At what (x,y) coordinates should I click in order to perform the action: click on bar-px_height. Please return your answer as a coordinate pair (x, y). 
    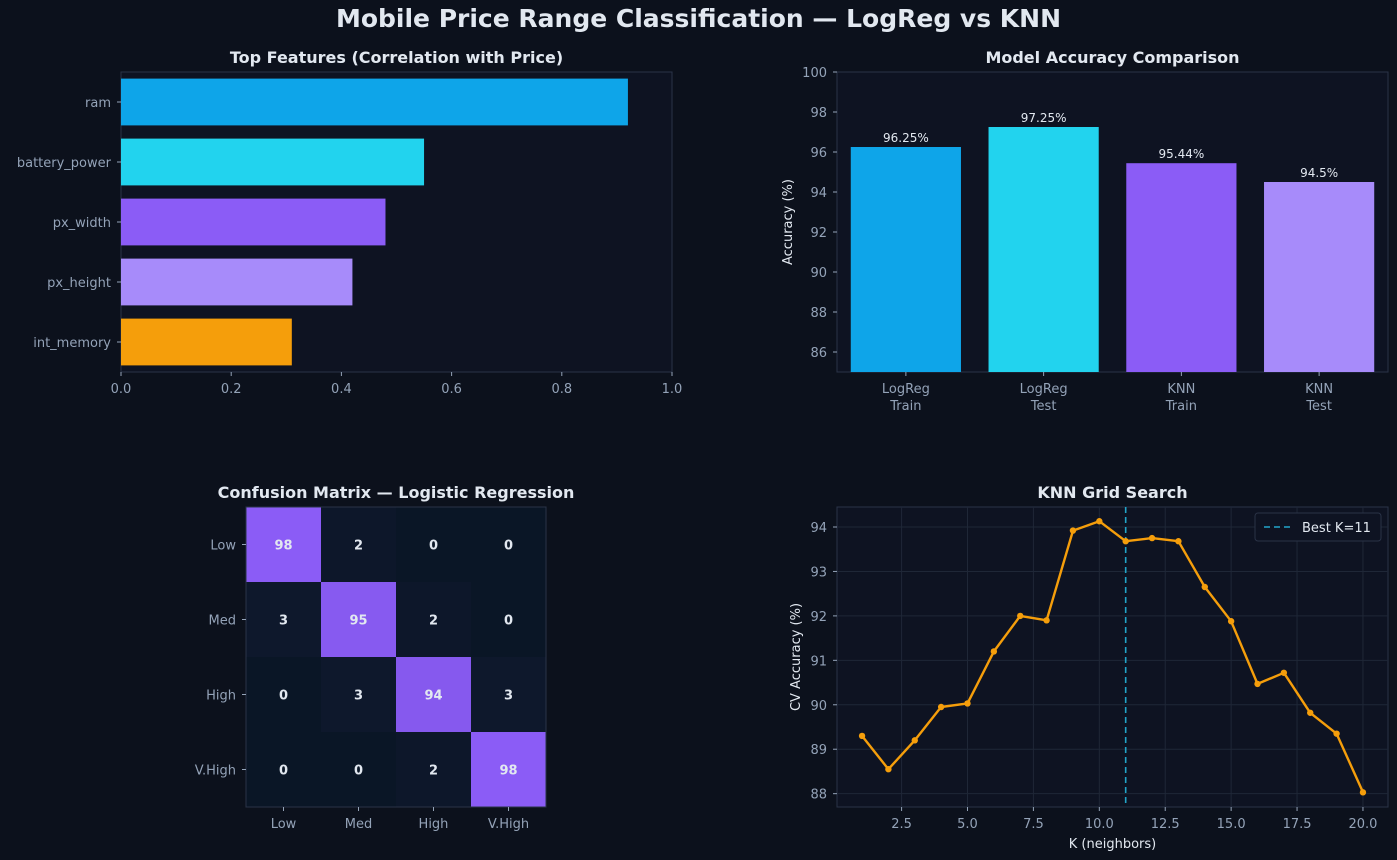
    Looking at the image, I should click on (237, 282).